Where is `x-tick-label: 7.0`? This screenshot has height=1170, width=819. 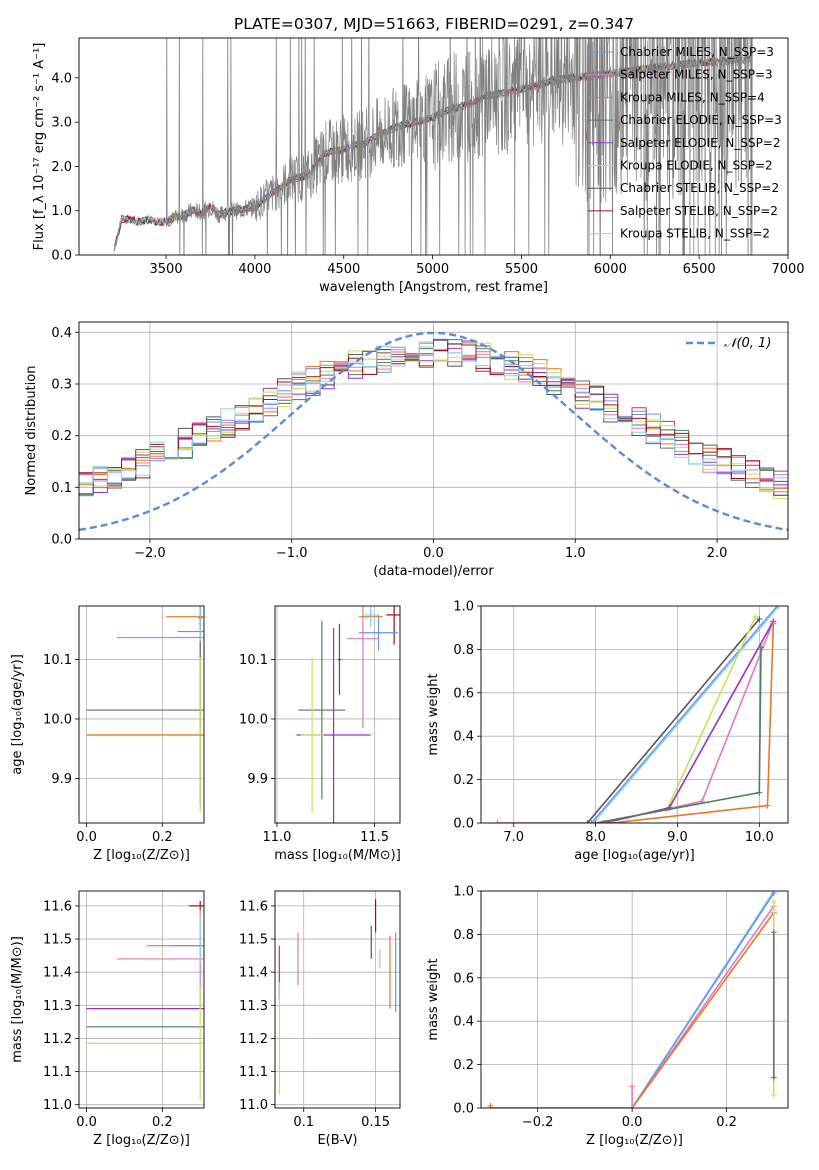 x-tick-label: 7.0 is located at coordinates (513, 837).